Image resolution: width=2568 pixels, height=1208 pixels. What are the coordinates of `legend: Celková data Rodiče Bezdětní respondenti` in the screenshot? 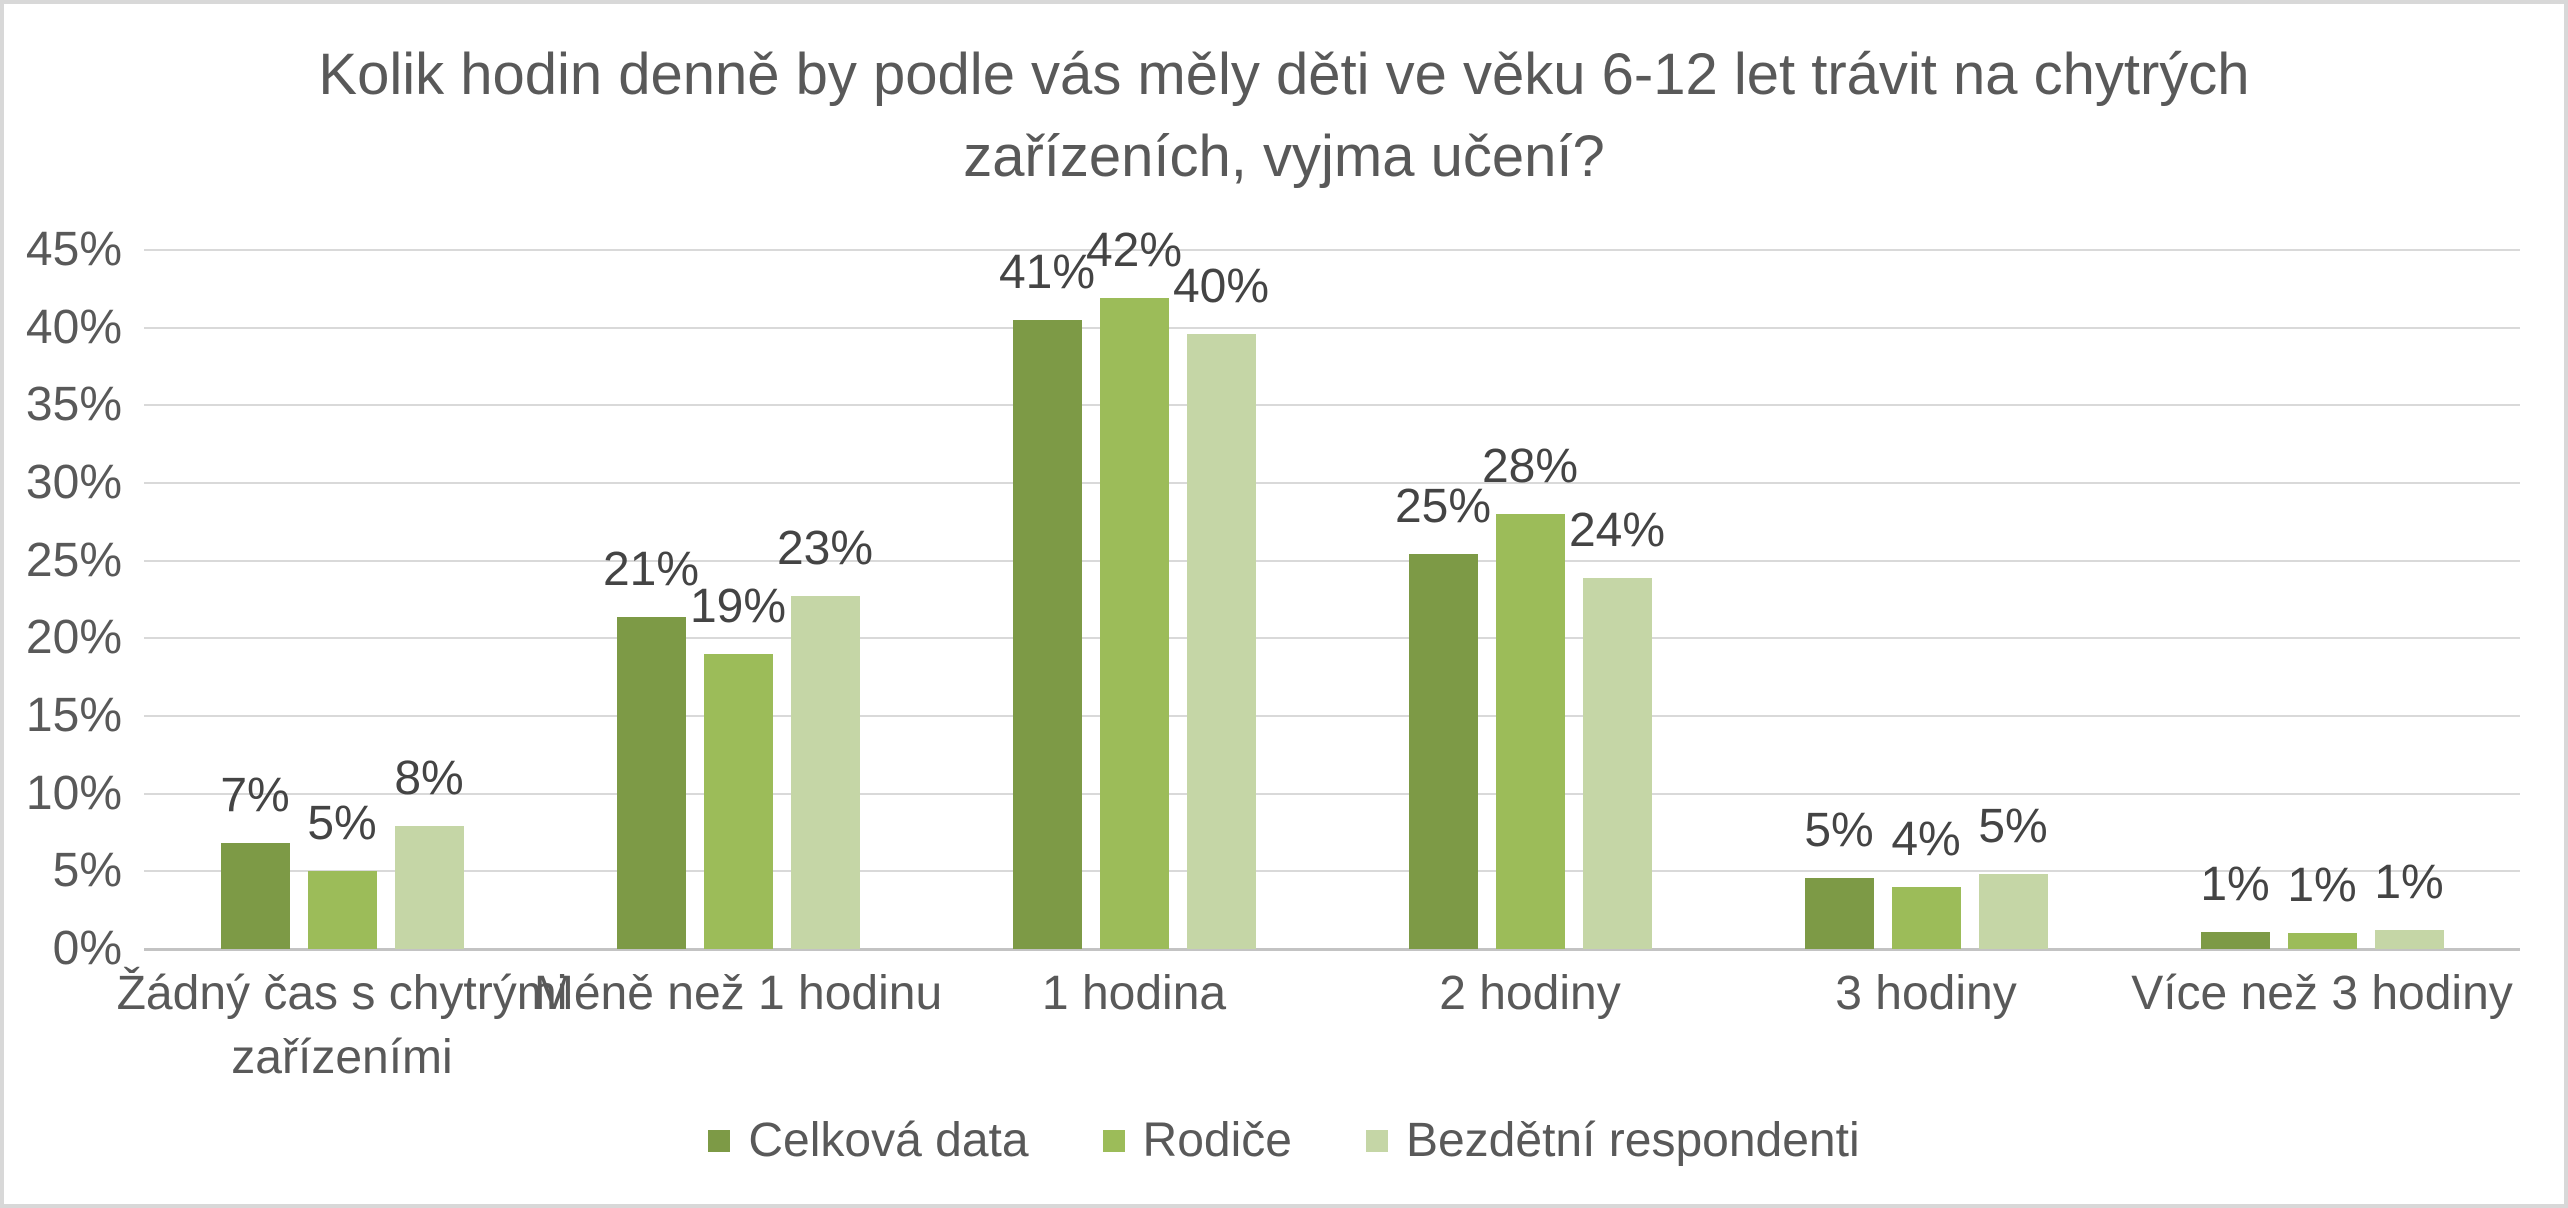 It's located at (1284, 1140).